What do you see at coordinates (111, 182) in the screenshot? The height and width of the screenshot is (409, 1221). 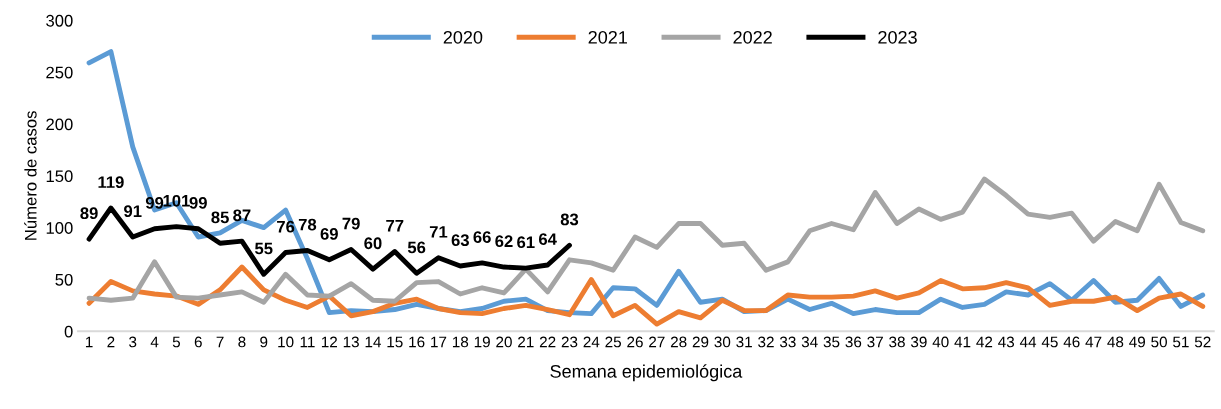 I see `data-label: 119` at bounding box center [111, 182].